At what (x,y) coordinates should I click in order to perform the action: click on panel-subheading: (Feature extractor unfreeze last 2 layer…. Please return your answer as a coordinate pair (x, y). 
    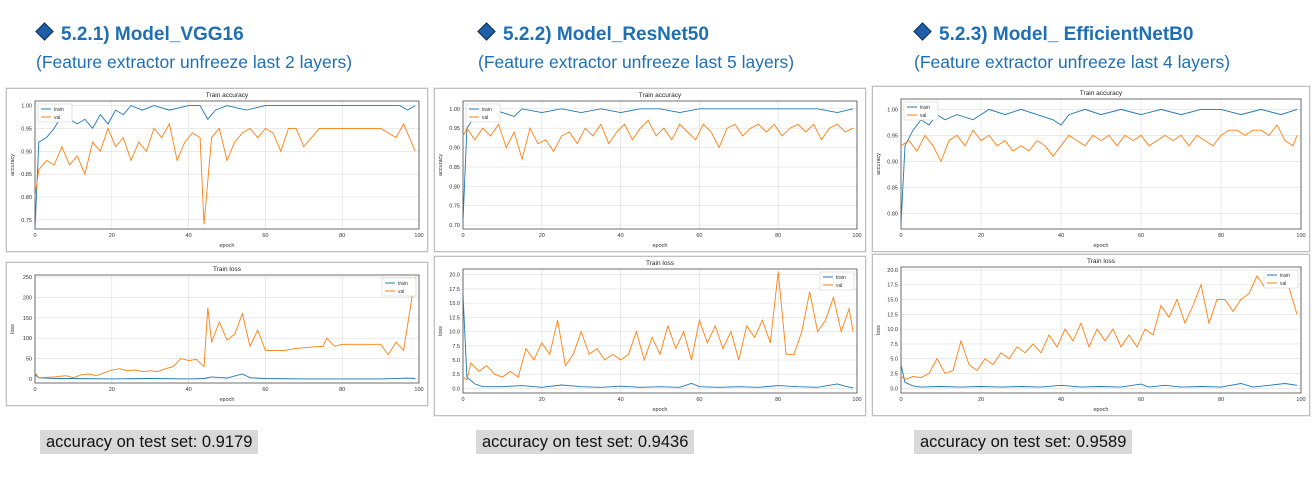
    Looking at the image, I should click on (194, 62).